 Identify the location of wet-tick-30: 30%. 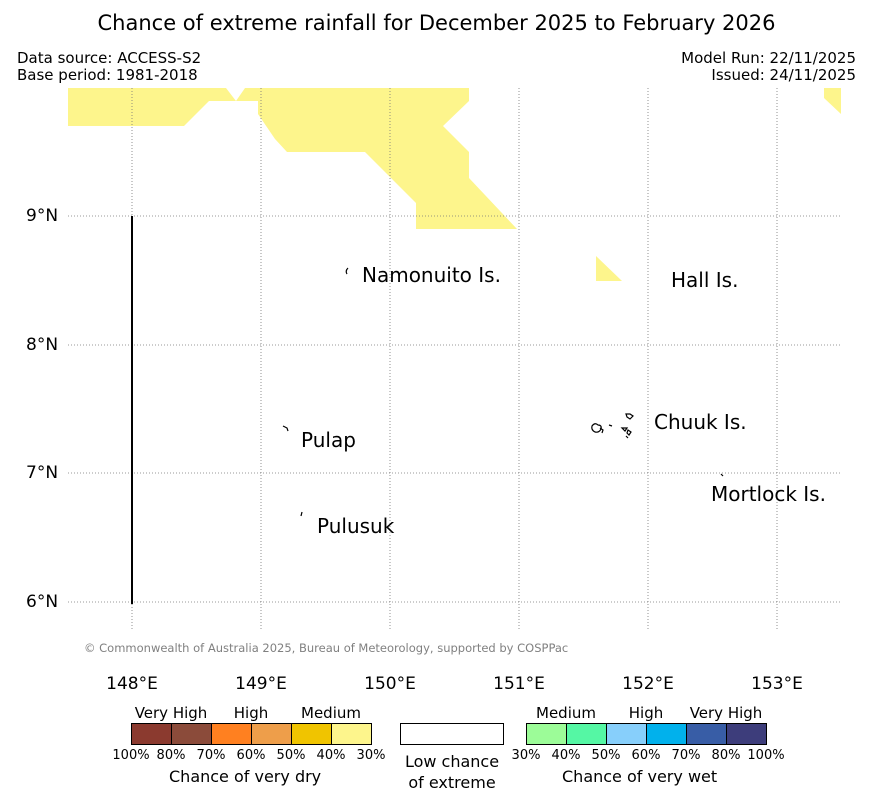
(526, 755).